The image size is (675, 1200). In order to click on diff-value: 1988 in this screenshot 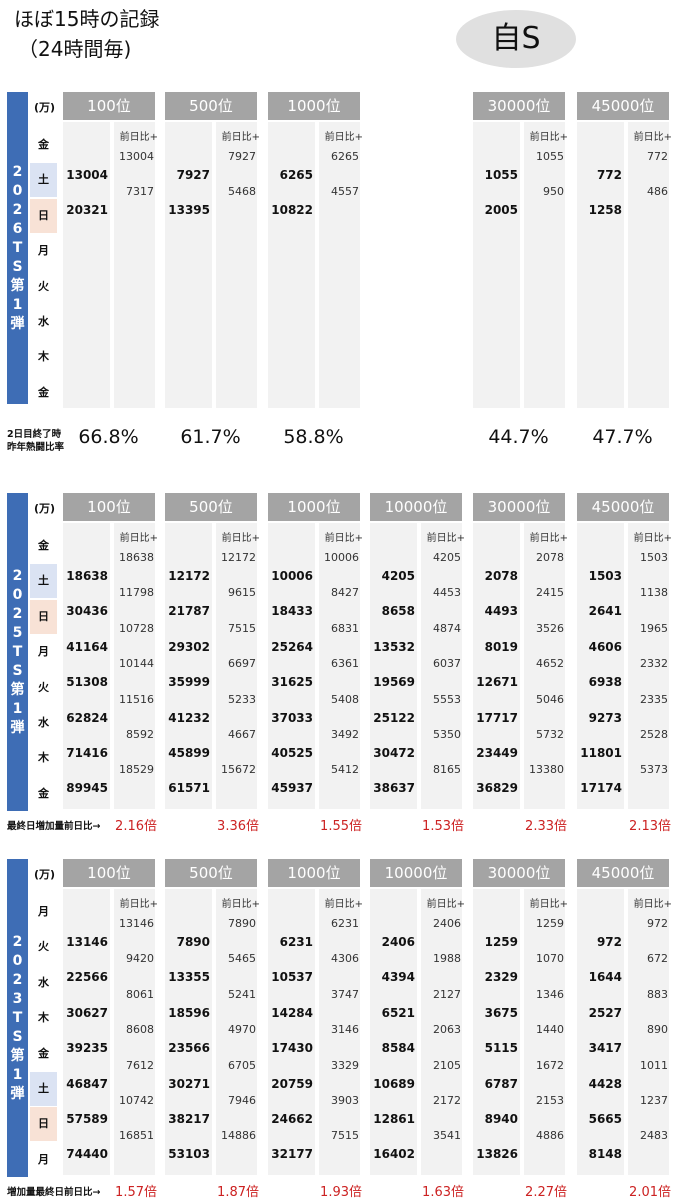, I will do `click(447, 959)`.